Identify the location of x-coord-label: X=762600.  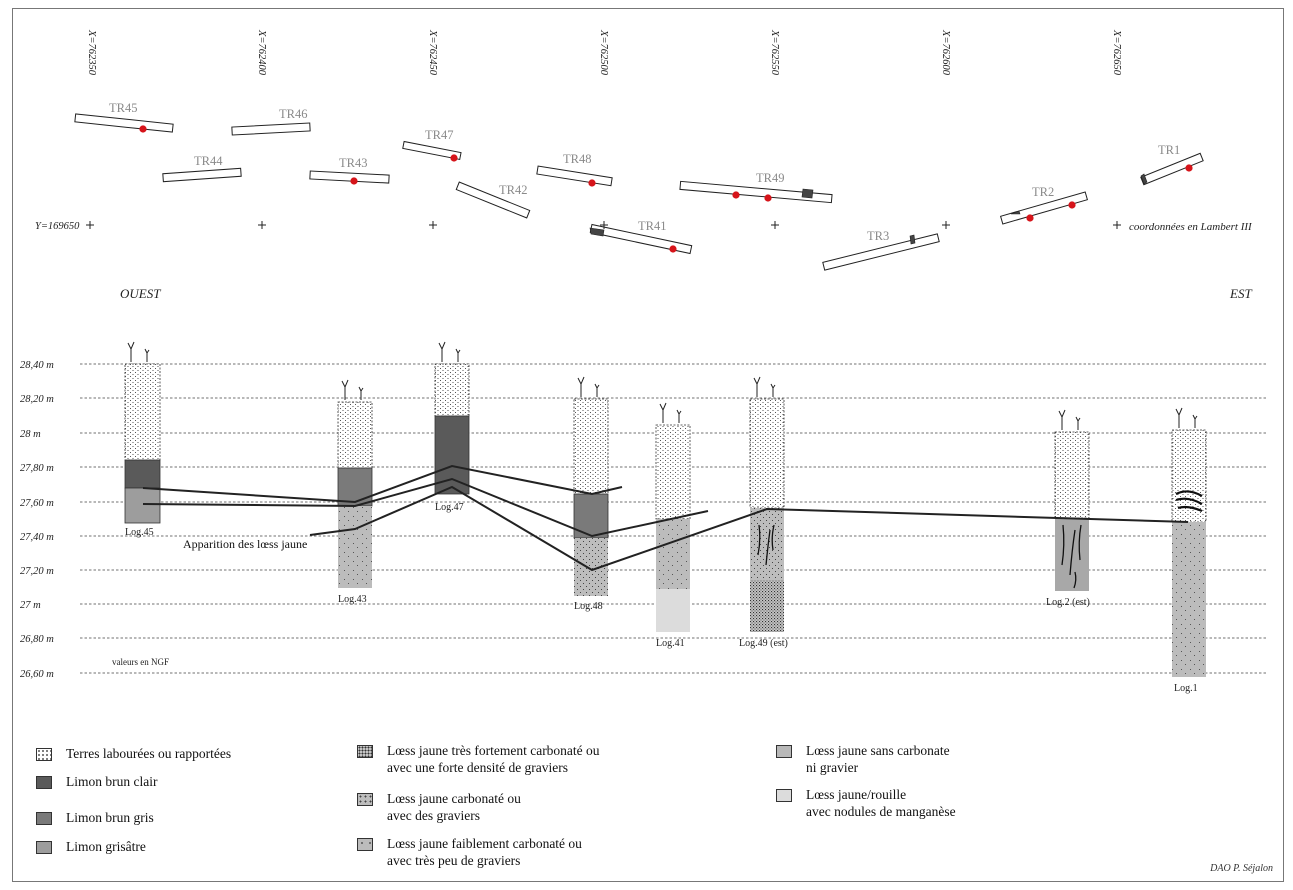
(945, 52).